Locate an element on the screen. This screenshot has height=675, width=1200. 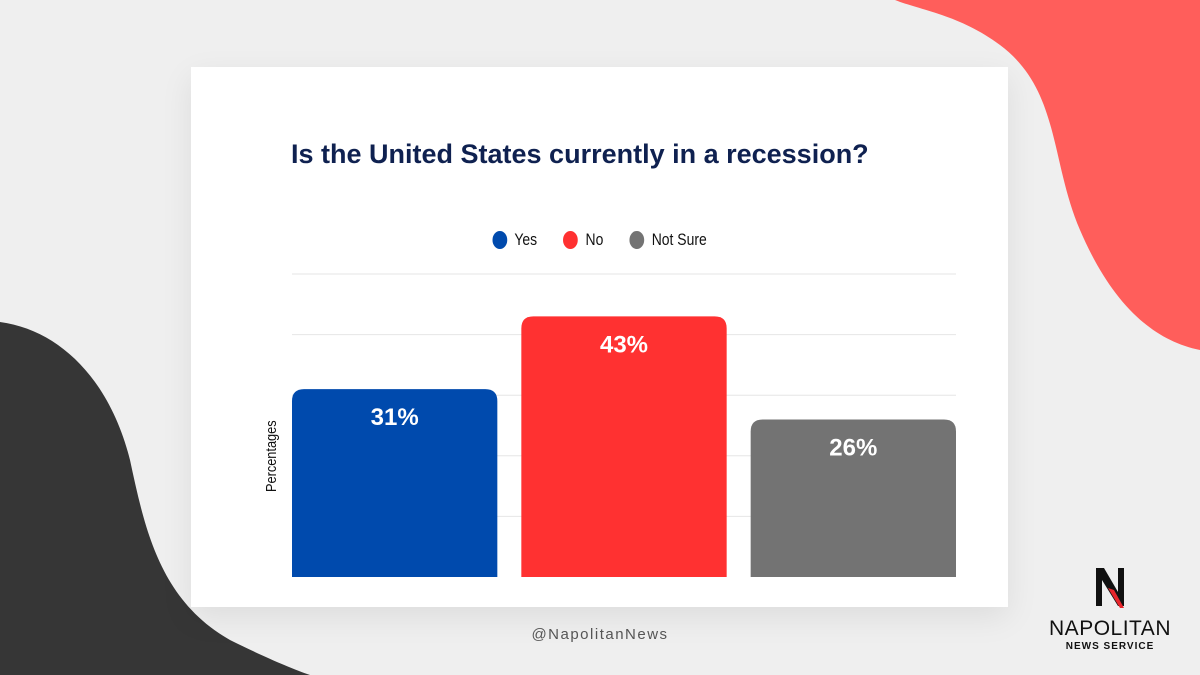
social-handle: @NapolitanNews is located at coordinates (600, 634).